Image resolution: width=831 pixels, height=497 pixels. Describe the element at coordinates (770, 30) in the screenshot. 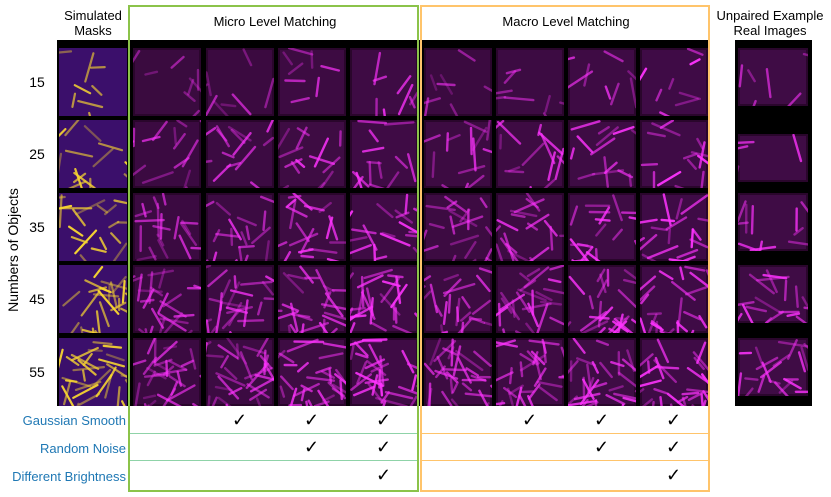

I see `real-header-line2: Real Images` at that location.